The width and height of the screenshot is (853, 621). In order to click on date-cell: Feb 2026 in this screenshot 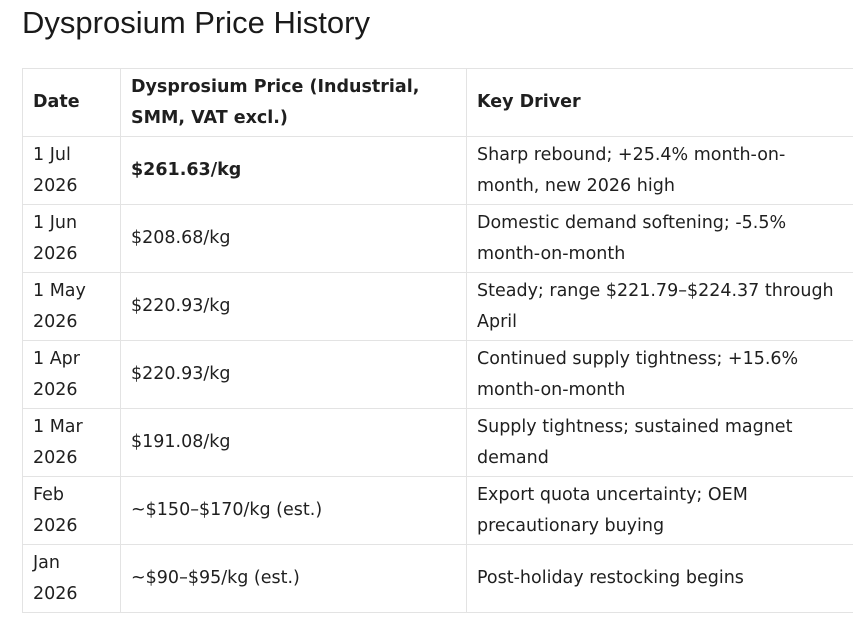, I will do `click(71, 510)`.